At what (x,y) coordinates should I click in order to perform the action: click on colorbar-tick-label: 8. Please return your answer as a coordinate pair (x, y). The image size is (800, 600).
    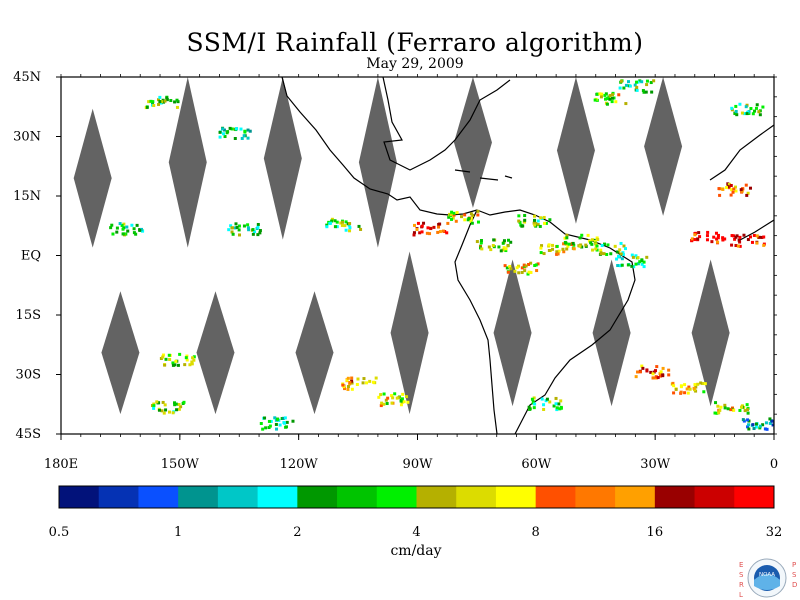
    Looking at the image, I should click on (536, 532).